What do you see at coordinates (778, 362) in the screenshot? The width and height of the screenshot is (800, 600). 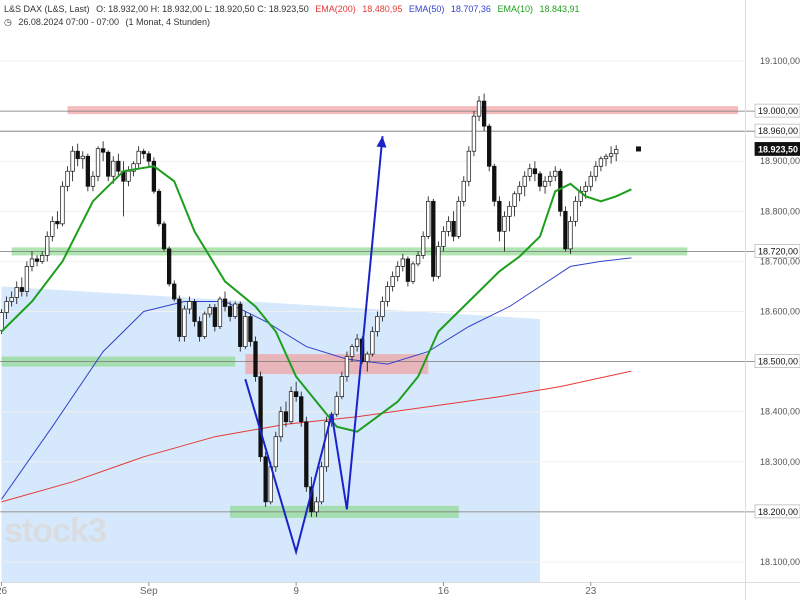 I see `level-label: 18.500,00` at bounding box center [778, 362].